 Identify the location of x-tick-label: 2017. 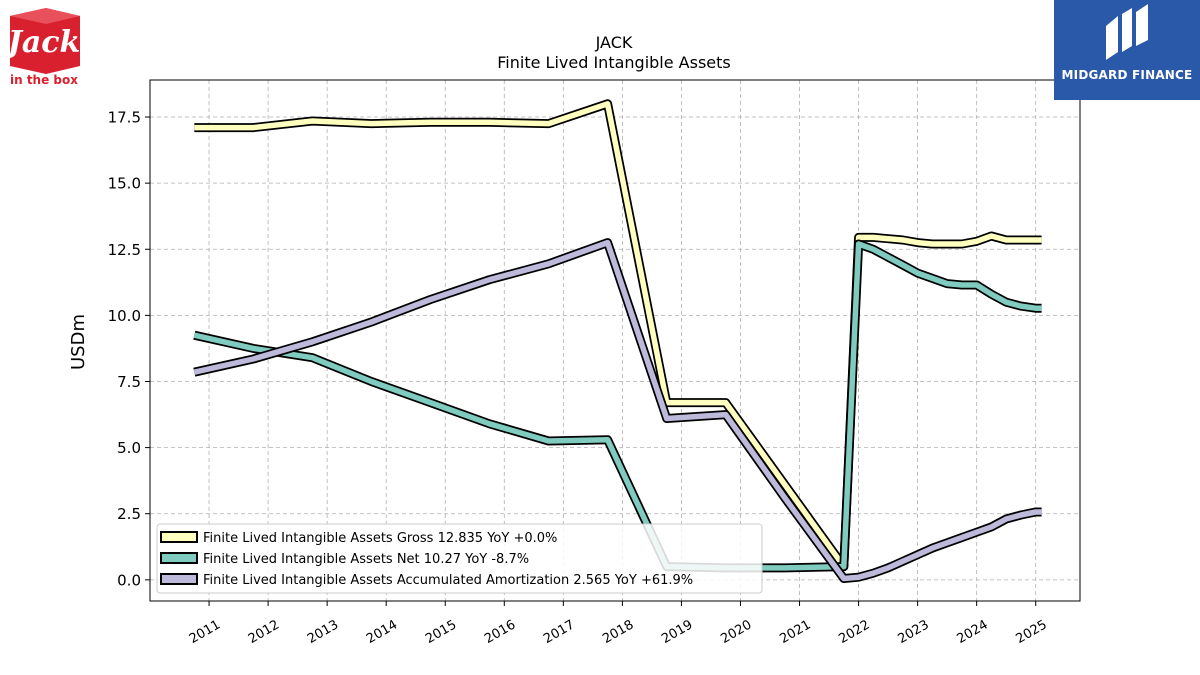
(559, 632).